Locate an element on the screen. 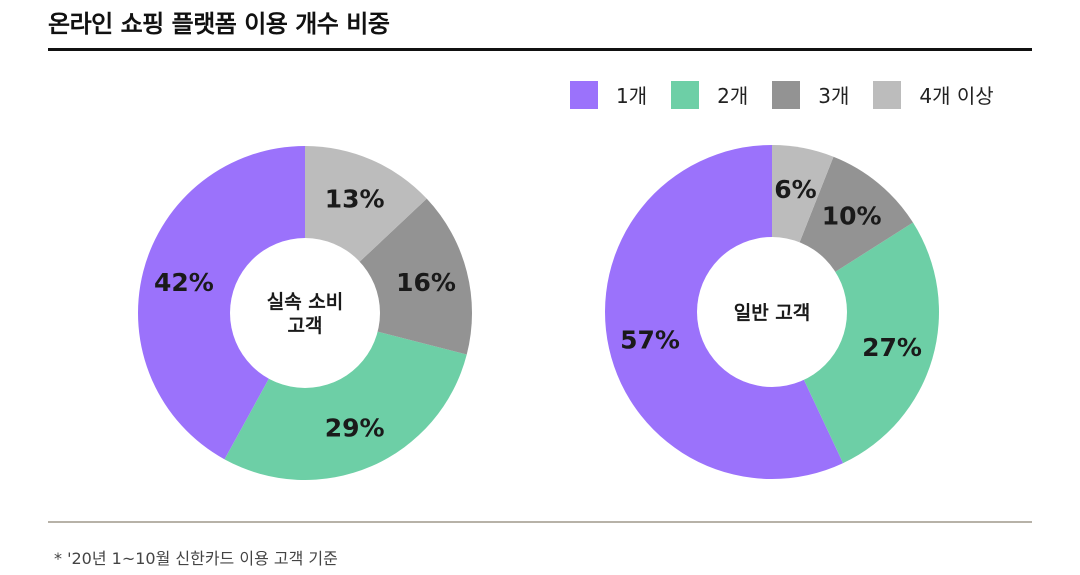 The height and width of the screenshot is (575, 1080). legend-item-3: 3개 is located at coordinates (810, 94).